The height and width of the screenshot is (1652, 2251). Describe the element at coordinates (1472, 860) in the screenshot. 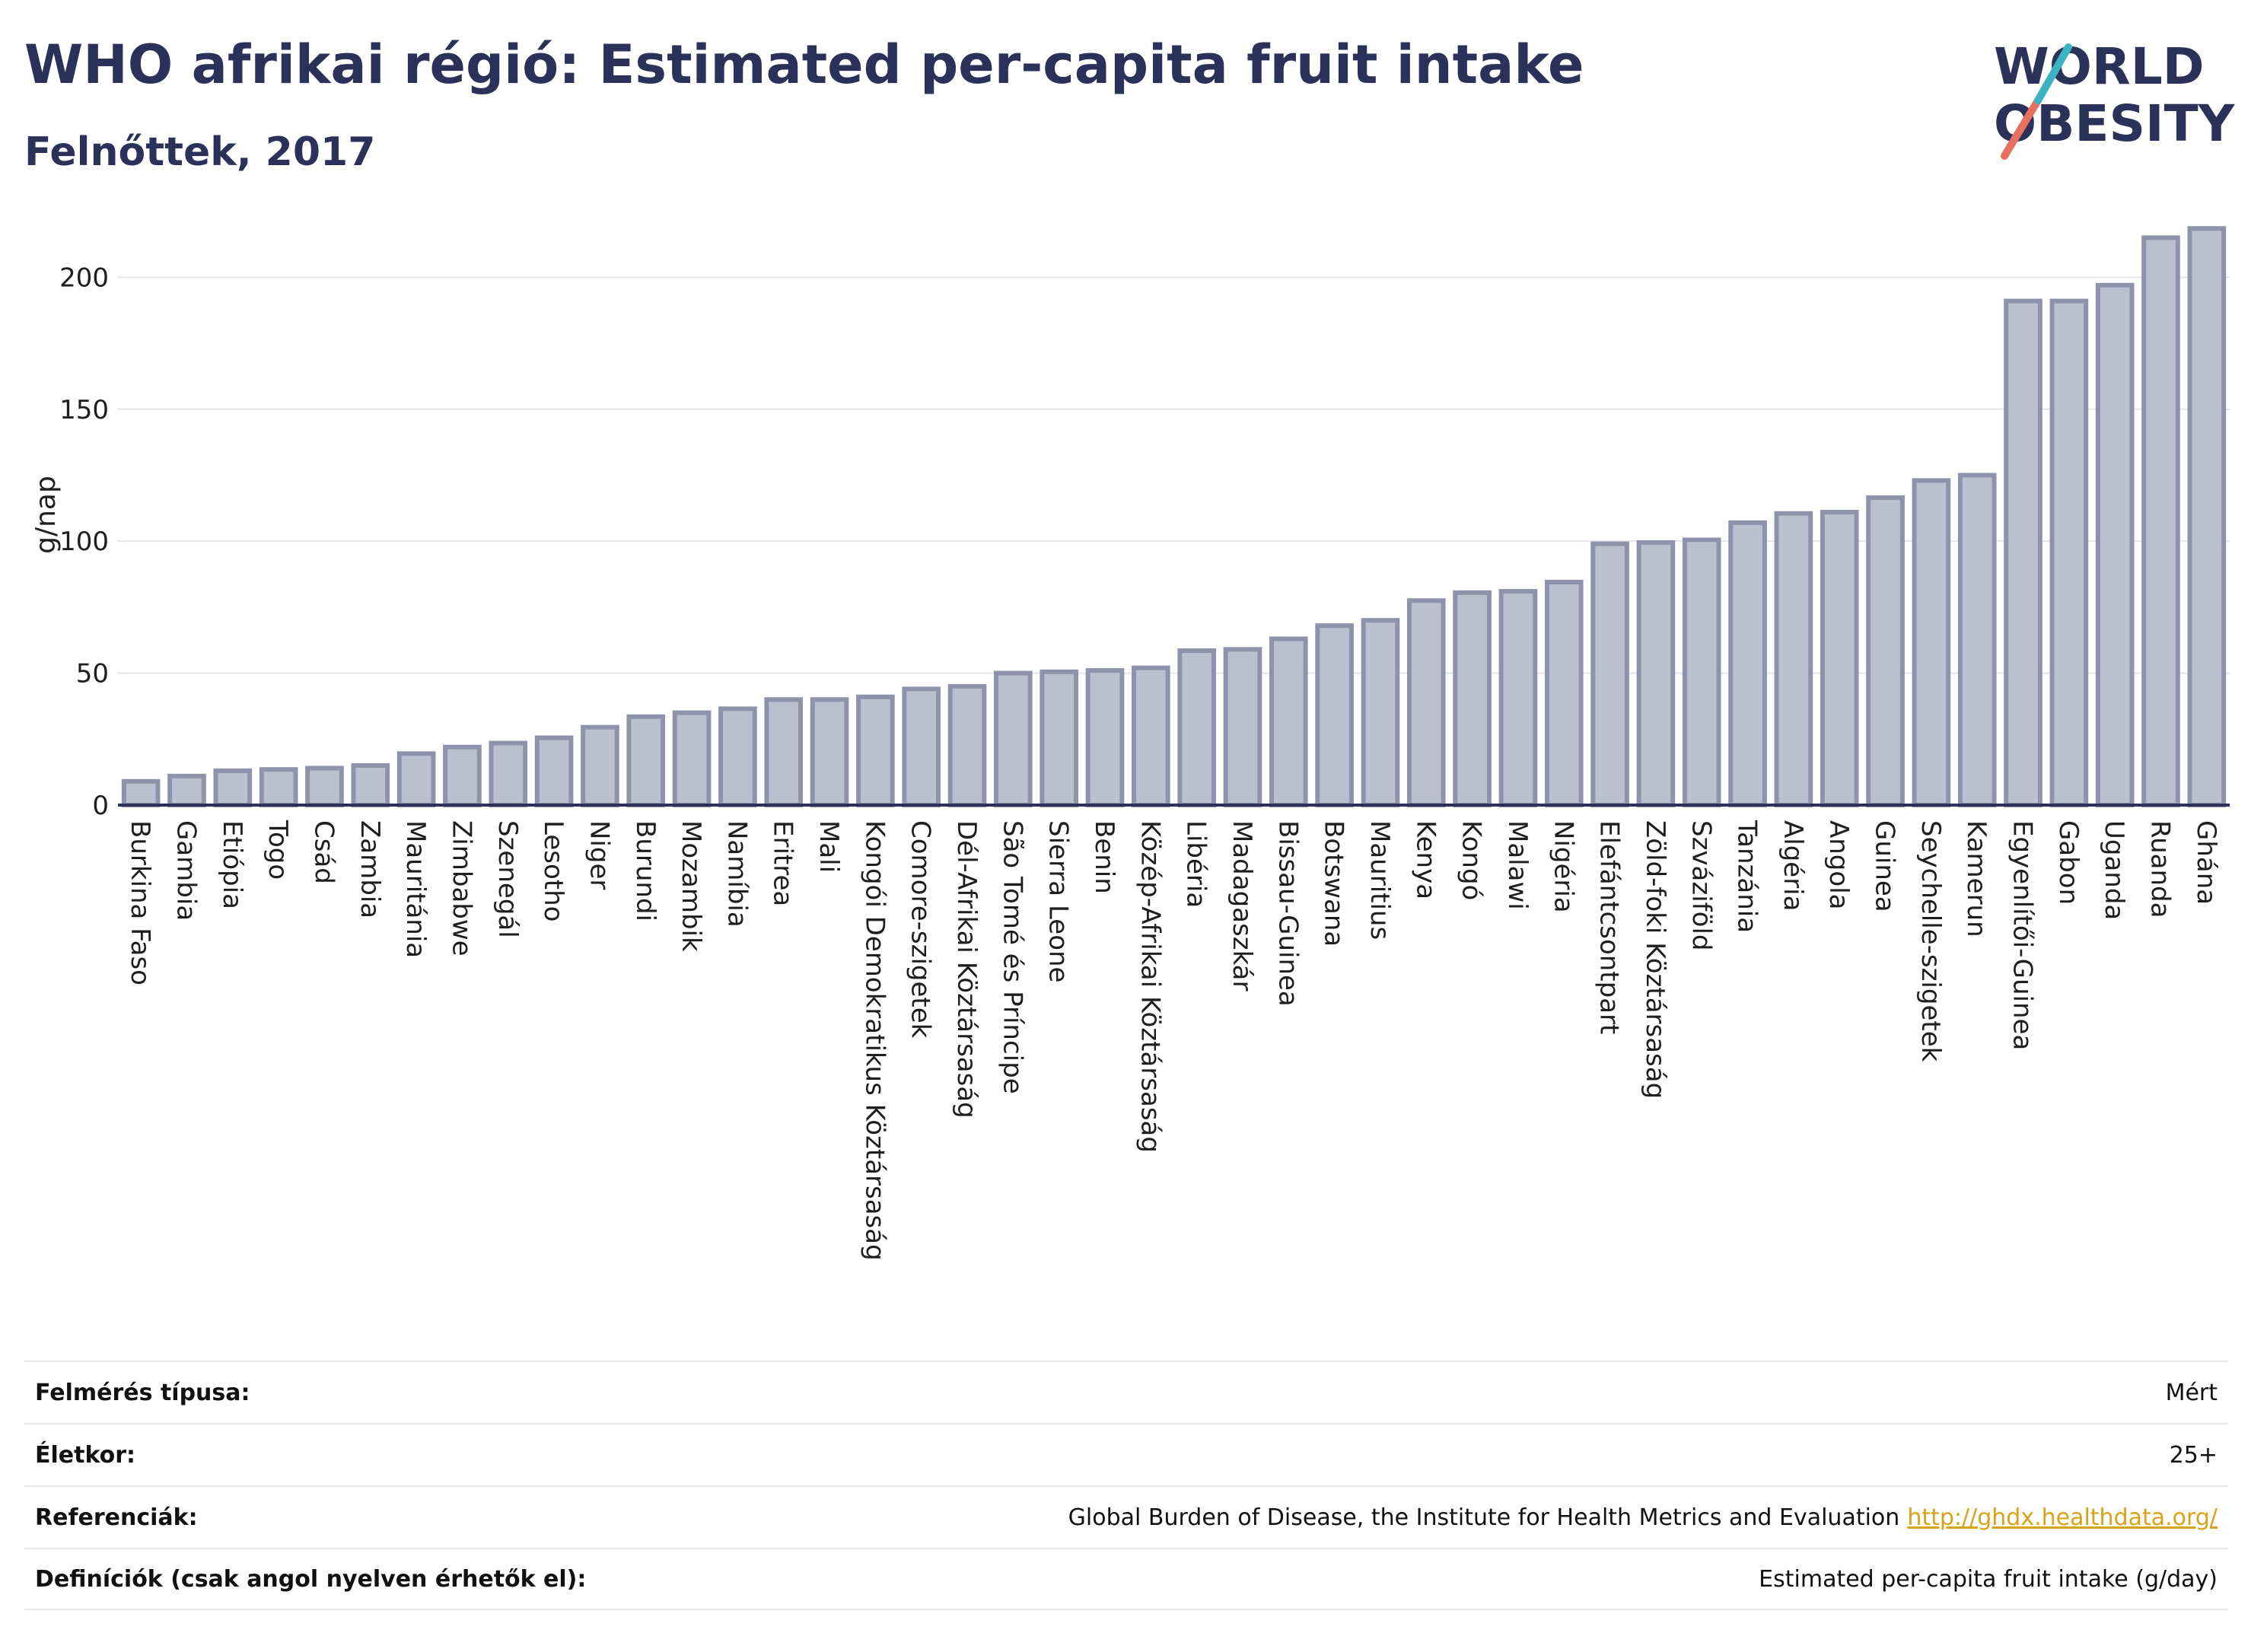

I see `x-tick-label: Kongó` at that location.